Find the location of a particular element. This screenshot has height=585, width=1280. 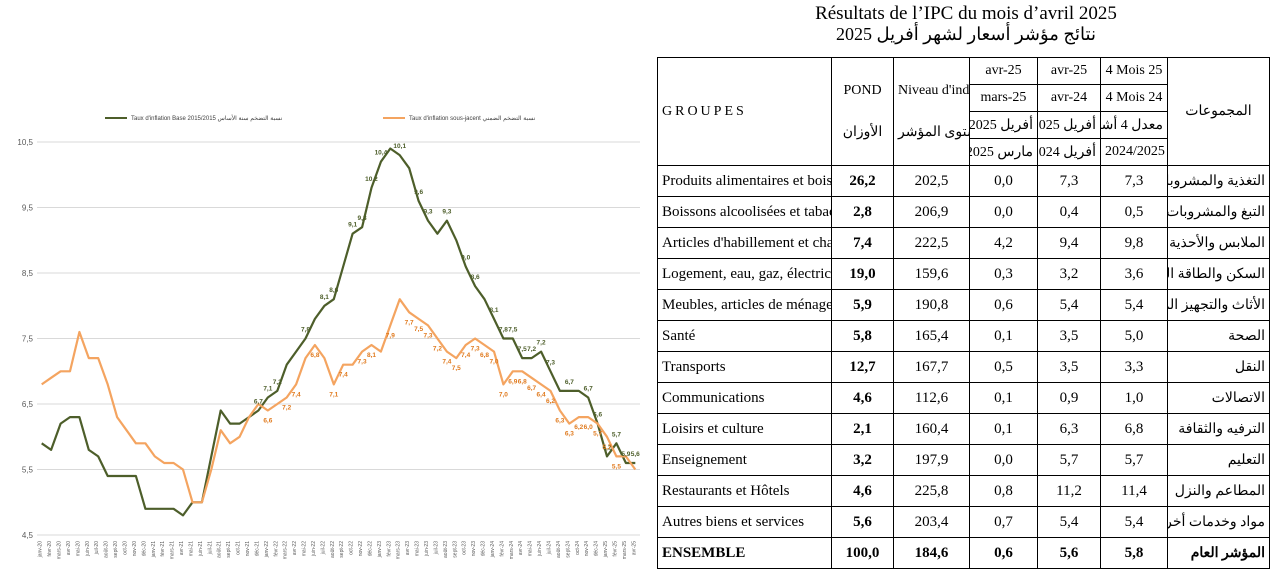

data-label: 7,8 is located at coordinates (305, 330).